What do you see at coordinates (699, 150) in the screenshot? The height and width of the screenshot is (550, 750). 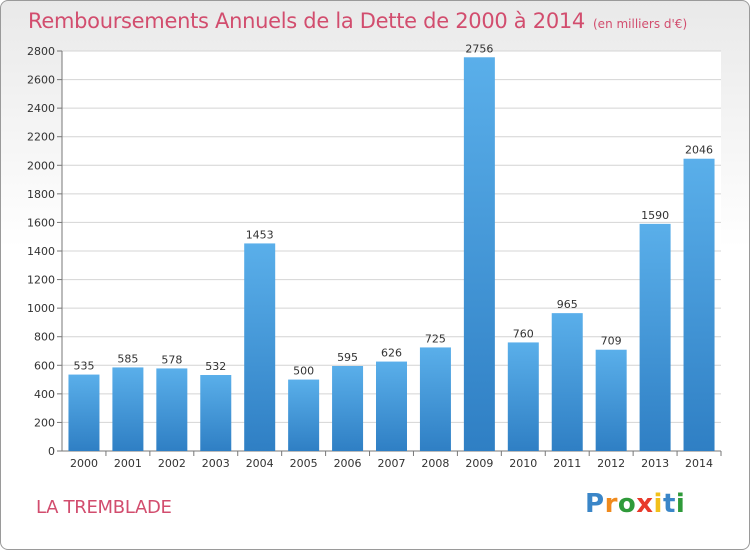 I see `bar-value-label: 2046` at bounding box center [699, 150].